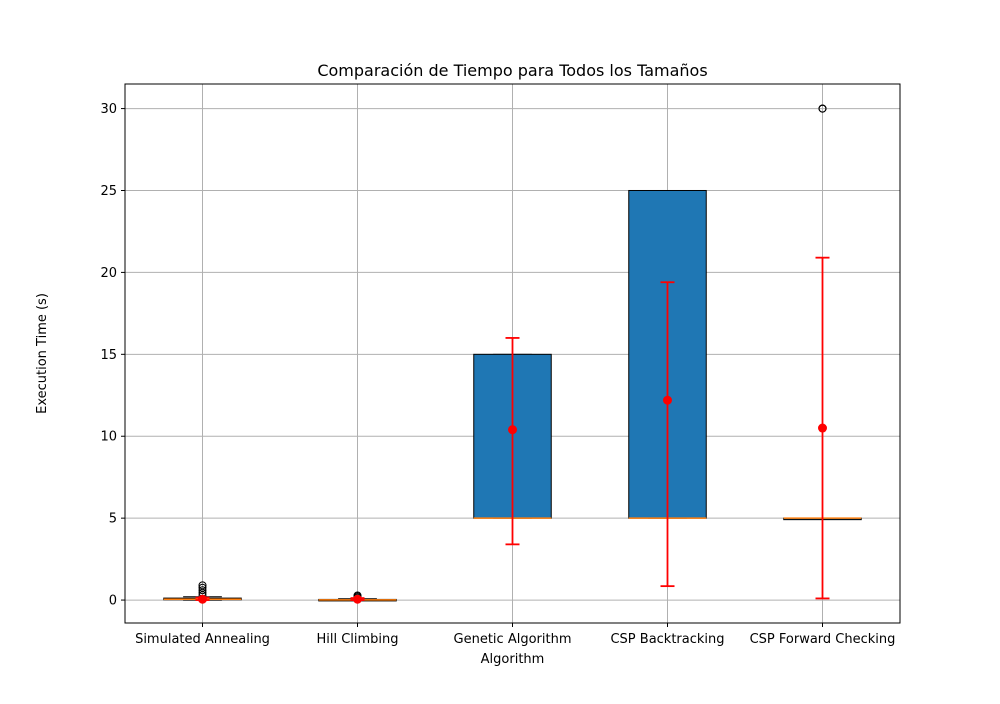 The width and height of the screenshot is (1000, 704). What do you see at coordinates (202, 639) in the screenshot?
I see `x-tick-label: Simulated Annealing` at bounding box center [202, 639].